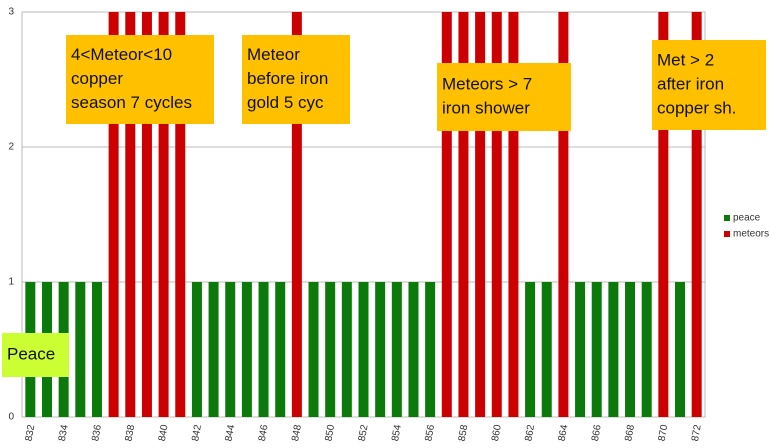 The height and width of the screenshot is (448, 770). Describe the element at coordinates (197, 432) in the screenshot. I see `x-tick-label: 842` at that location.